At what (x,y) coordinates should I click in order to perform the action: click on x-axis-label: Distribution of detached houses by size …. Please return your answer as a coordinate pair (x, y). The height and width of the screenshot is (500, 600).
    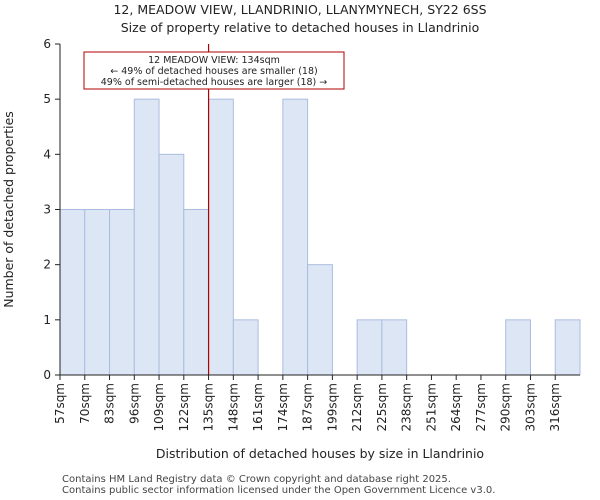
    Looking at the image, I should click on (320, 453).